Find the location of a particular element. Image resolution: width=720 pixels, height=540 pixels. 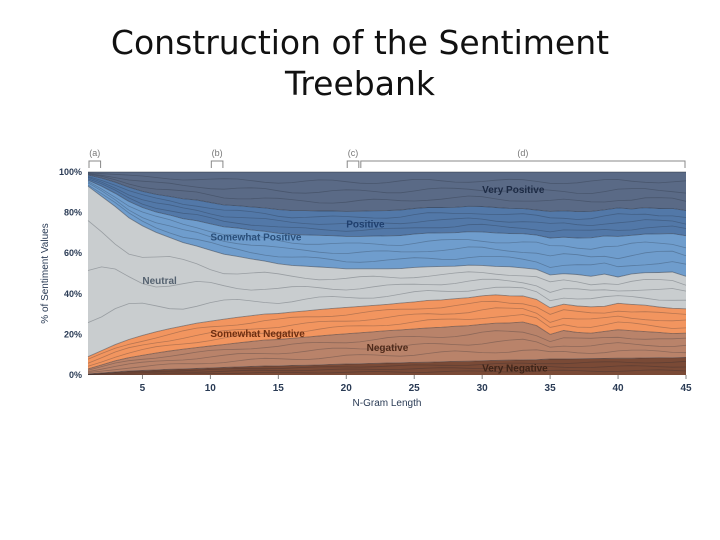

boundary-somewhat-negative is located at coordinates (387, 326).